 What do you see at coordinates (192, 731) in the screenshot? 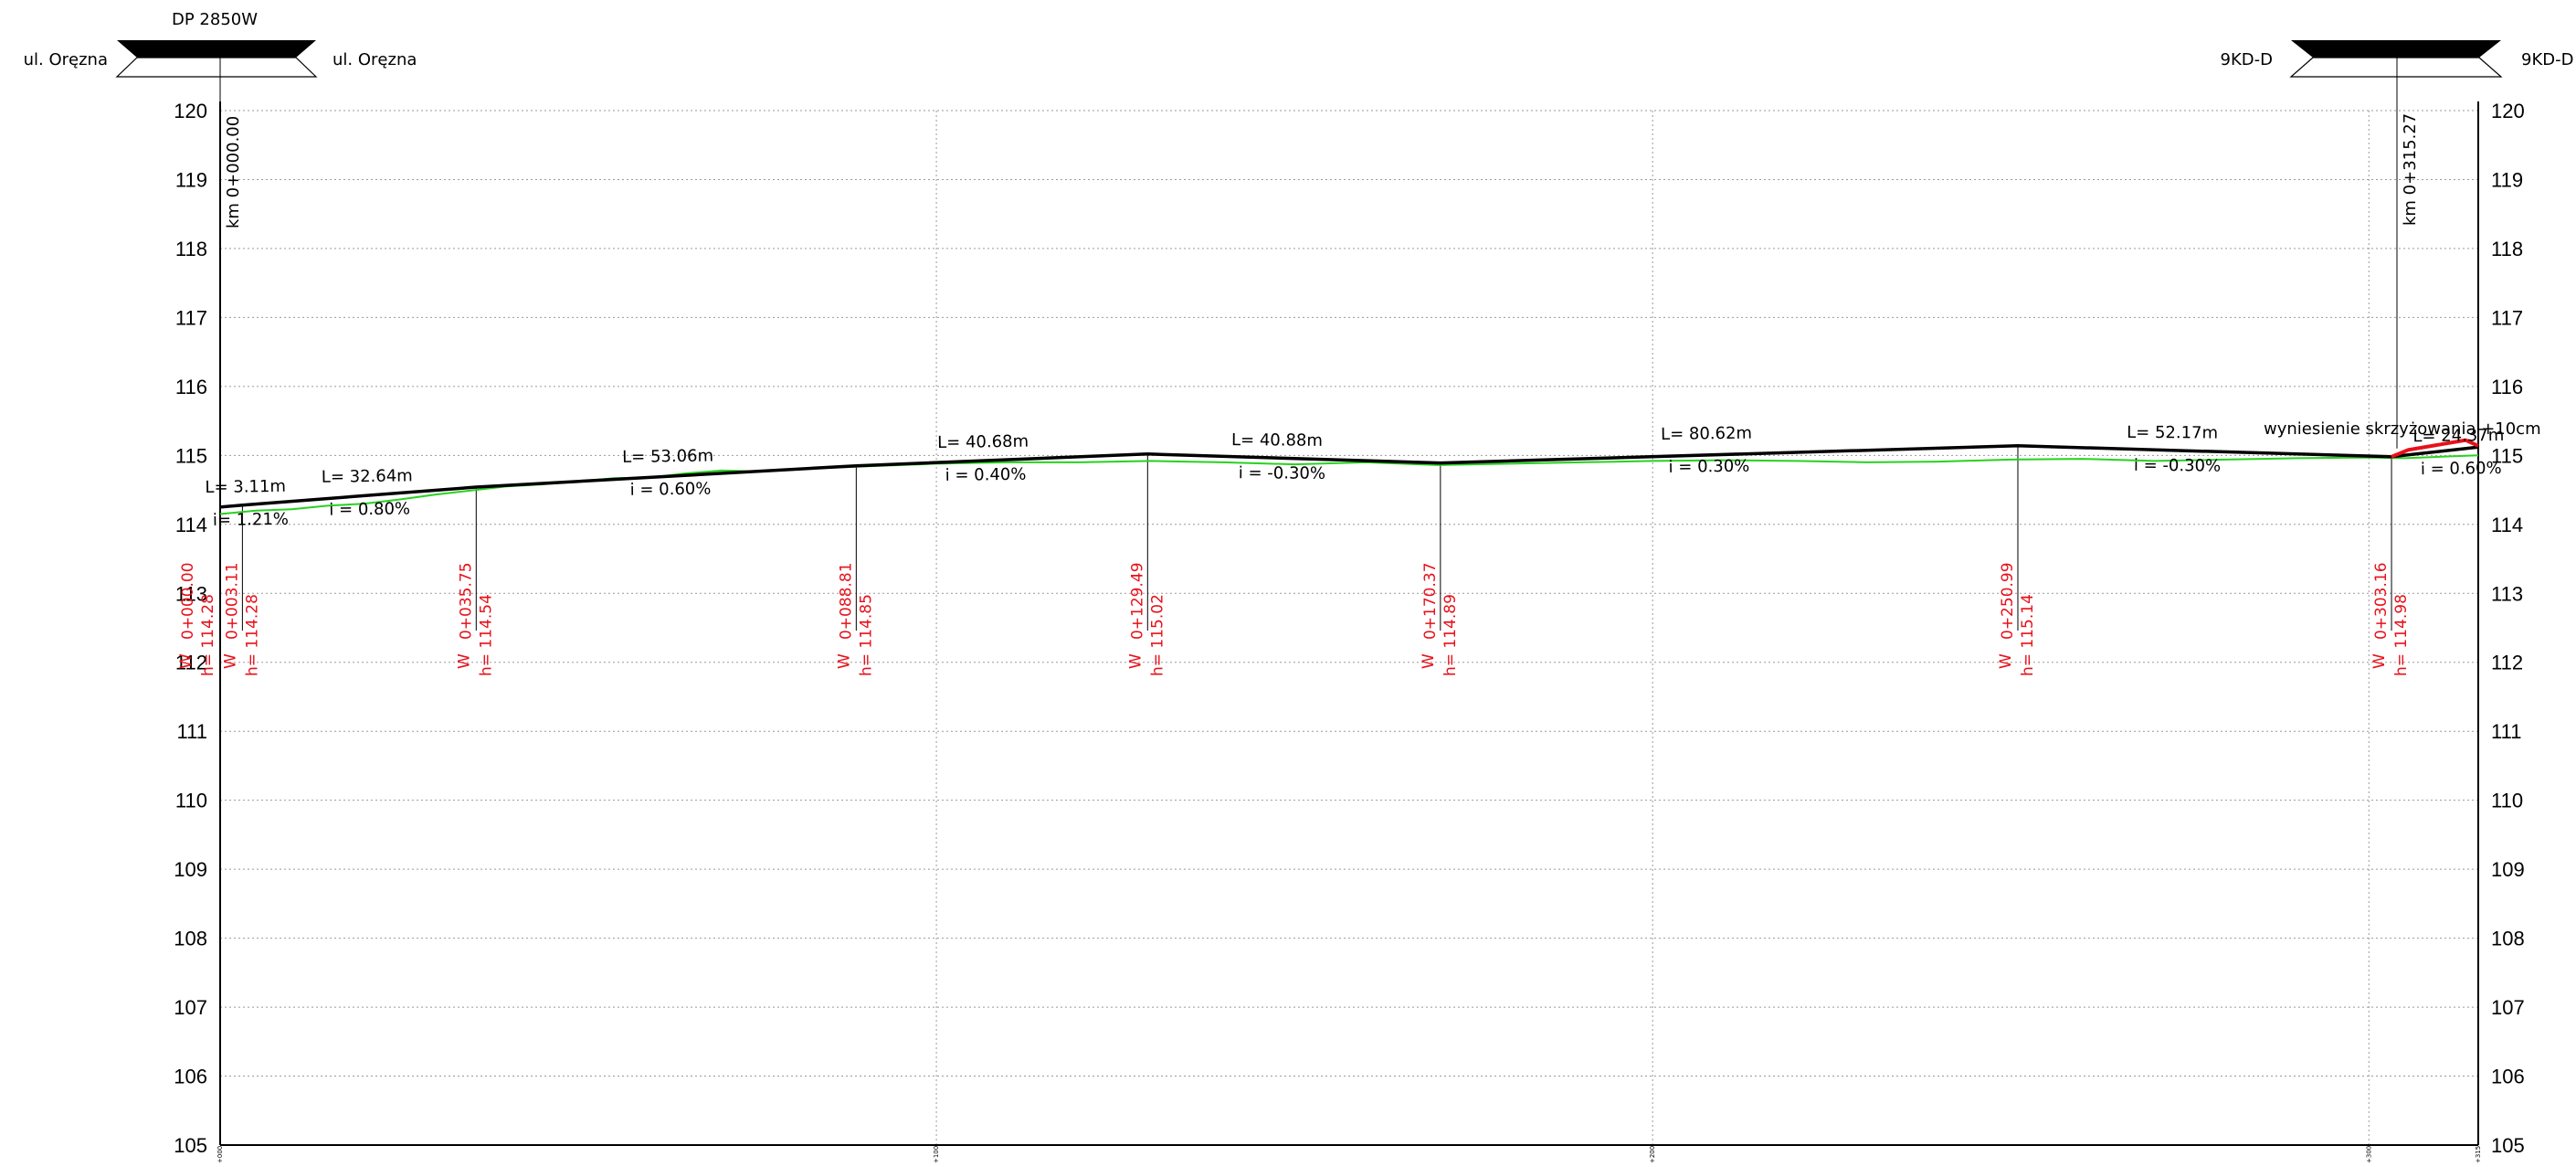
I see `y-tick-label-left: 111` at bounding box center [192, 731].